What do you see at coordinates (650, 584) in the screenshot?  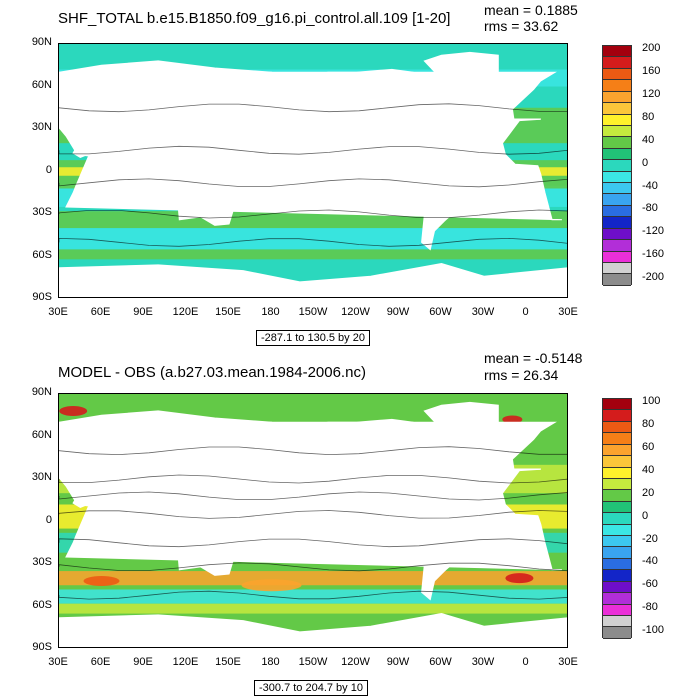 I see `colorbar-label: -60` at bounding box center [650, 584].